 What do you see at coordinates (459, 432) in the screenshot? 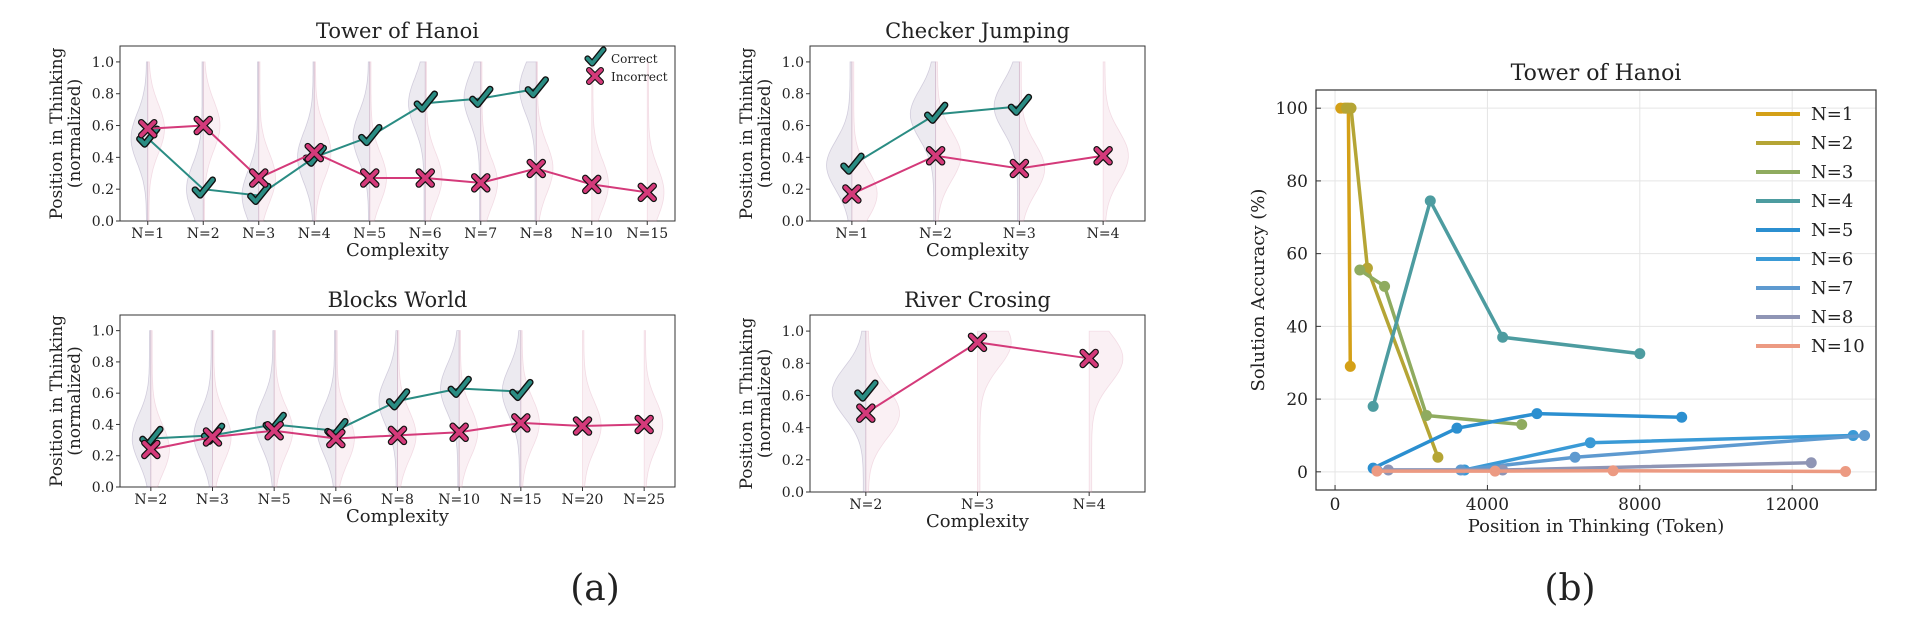
I see `marker-incorrect-5-fill` at bounding box center [459, 432].